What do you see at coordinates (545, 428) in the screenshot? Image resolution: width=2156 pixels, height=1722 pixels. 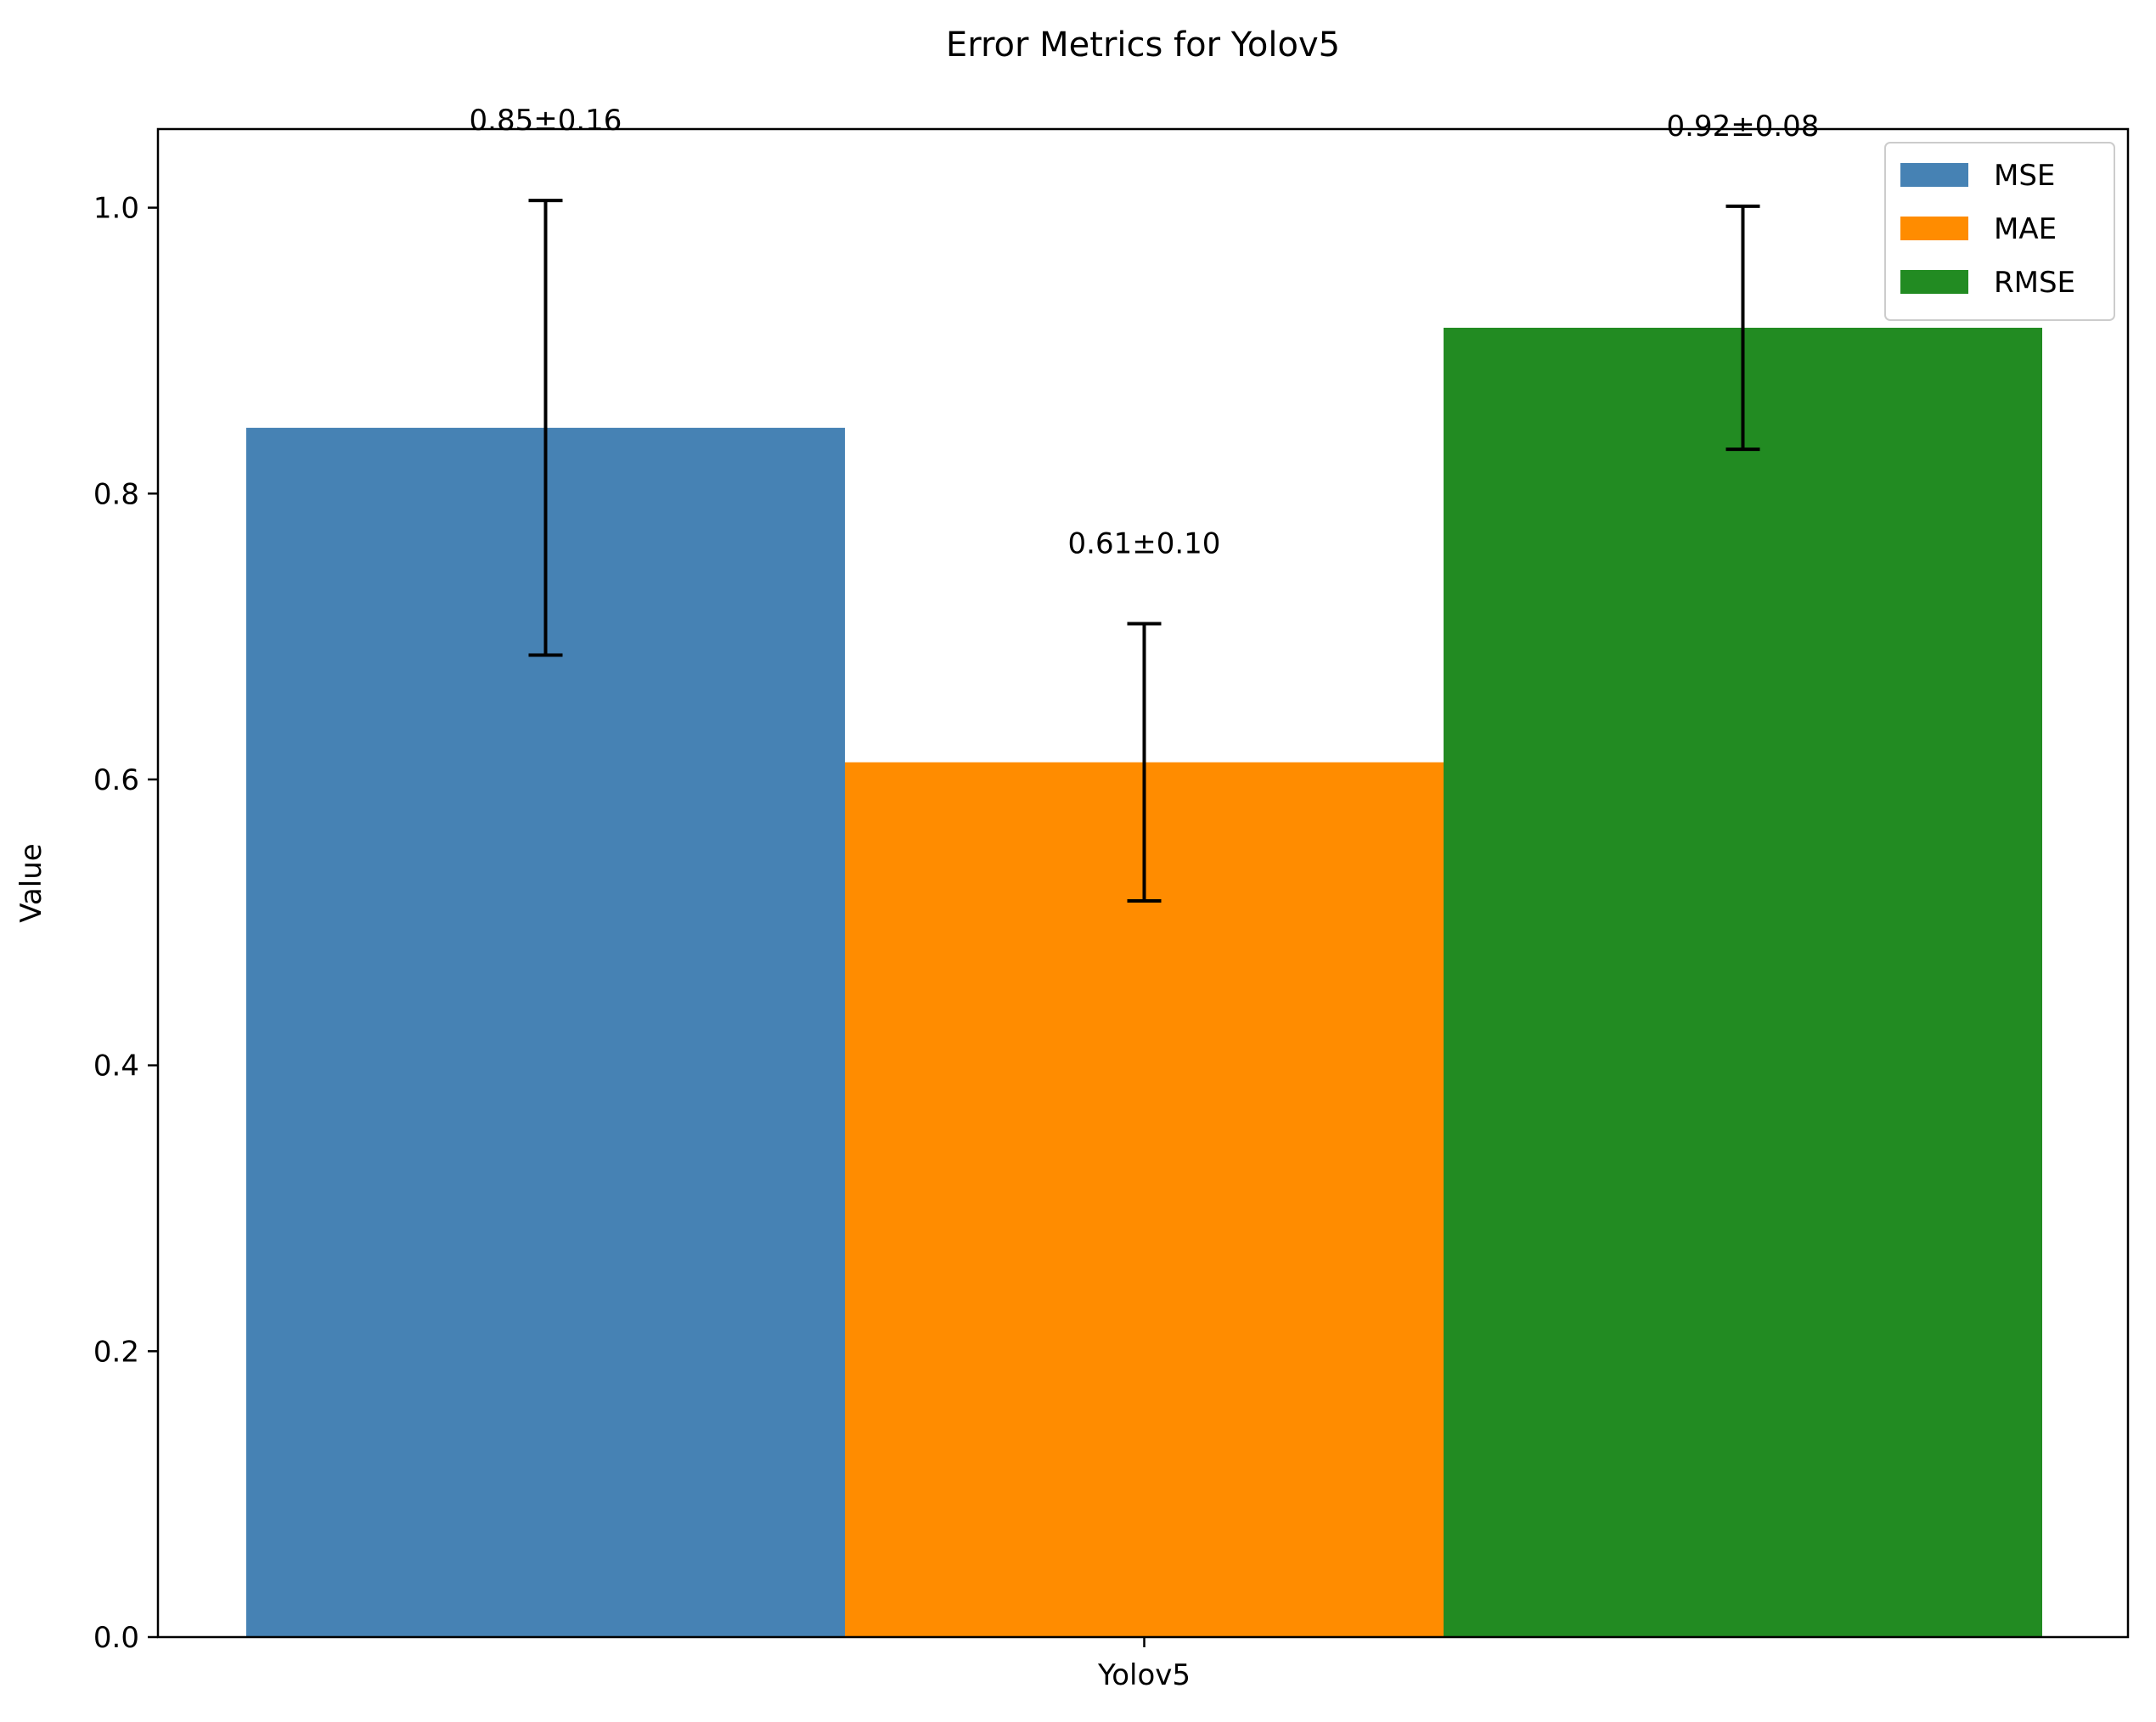 I see `error-bar-mse` at bounding box center [545, 428].